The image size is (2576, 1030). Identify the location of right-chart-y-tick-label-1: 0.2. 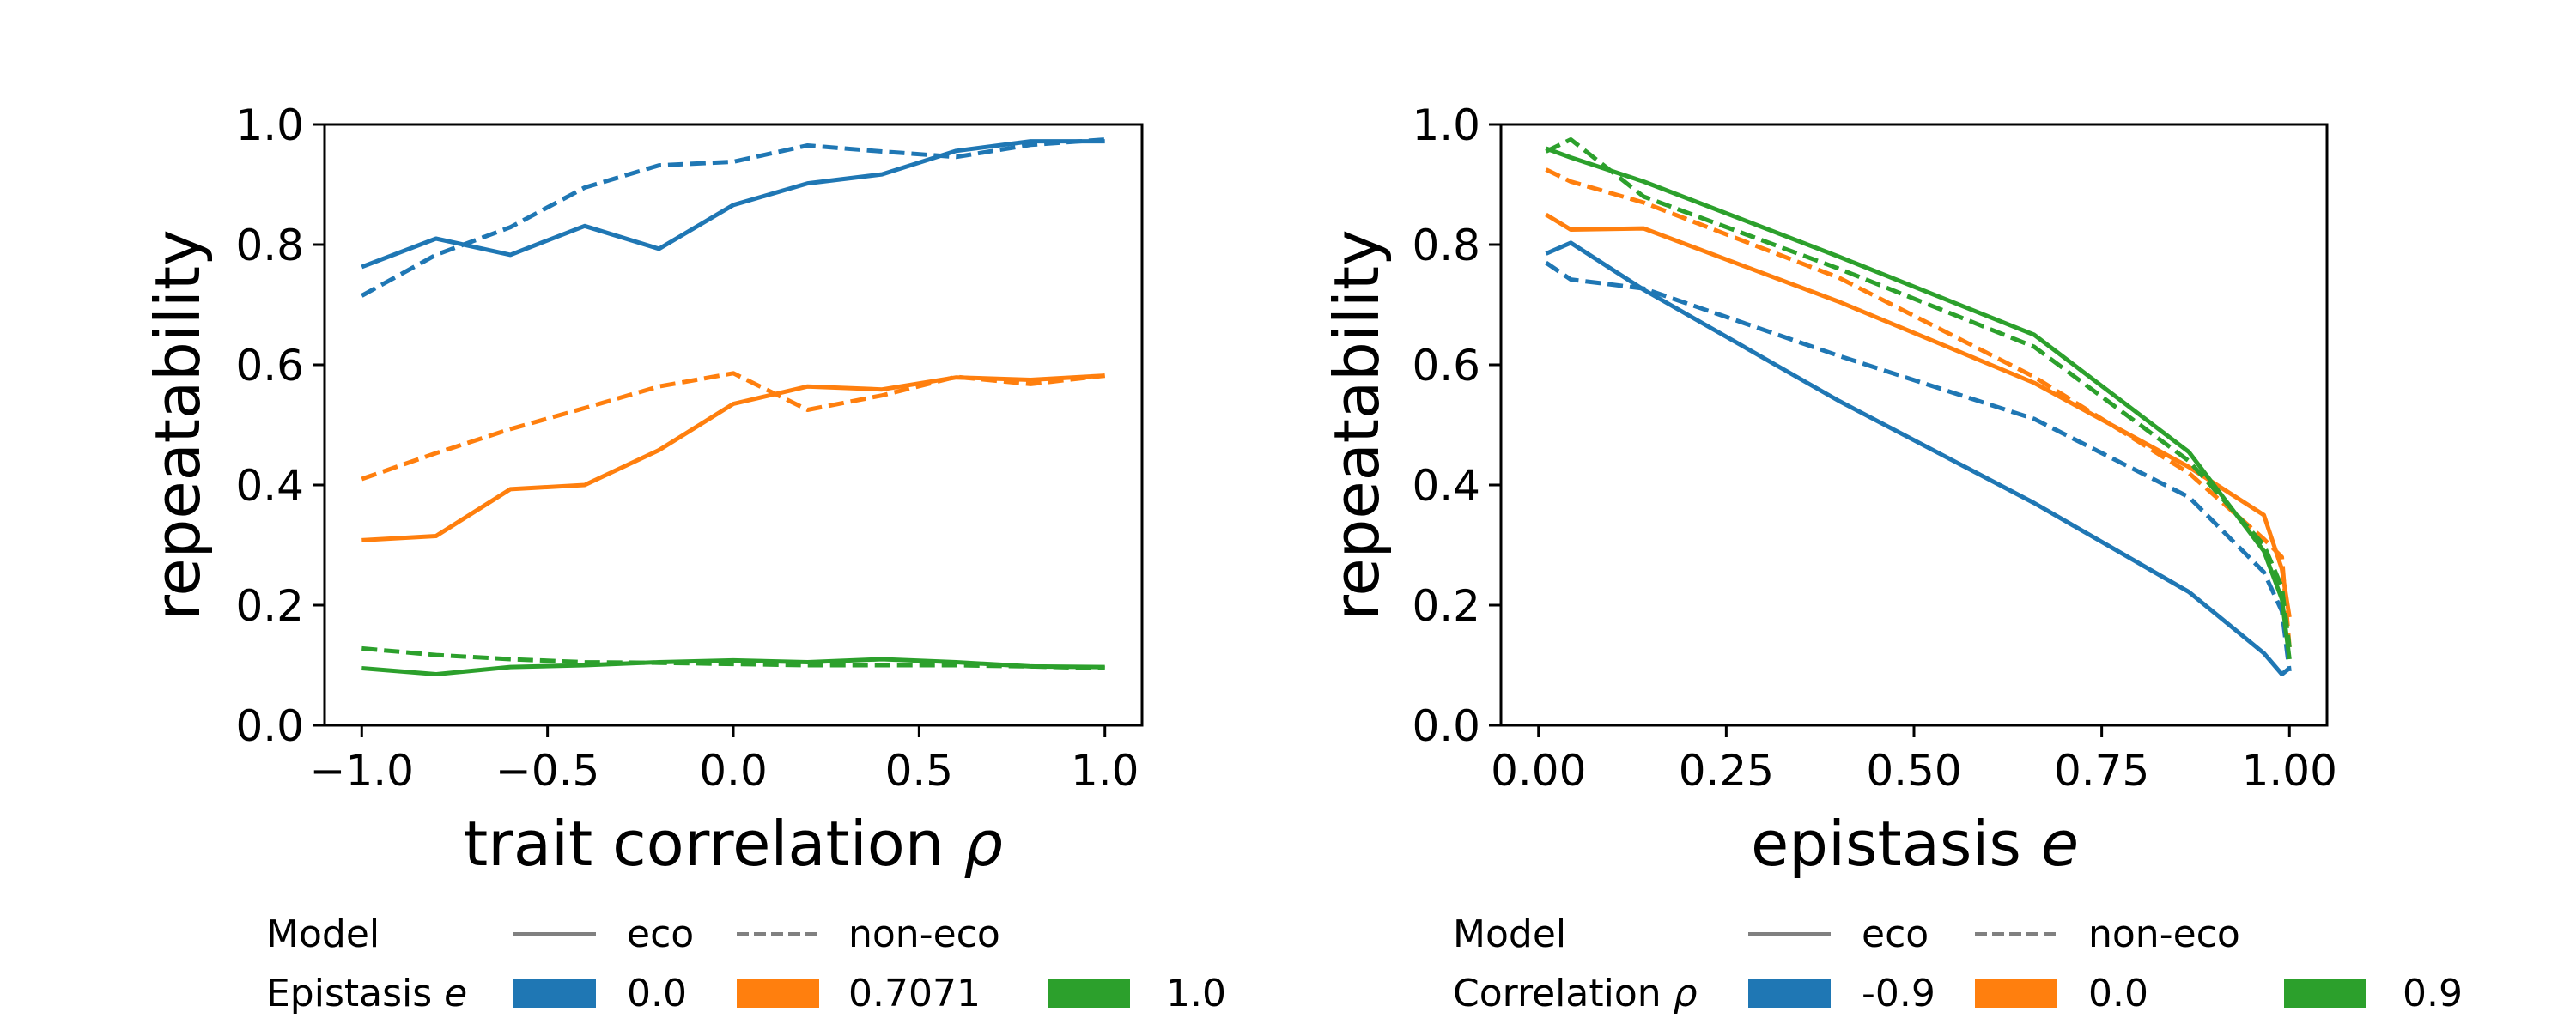
(1446, 606).